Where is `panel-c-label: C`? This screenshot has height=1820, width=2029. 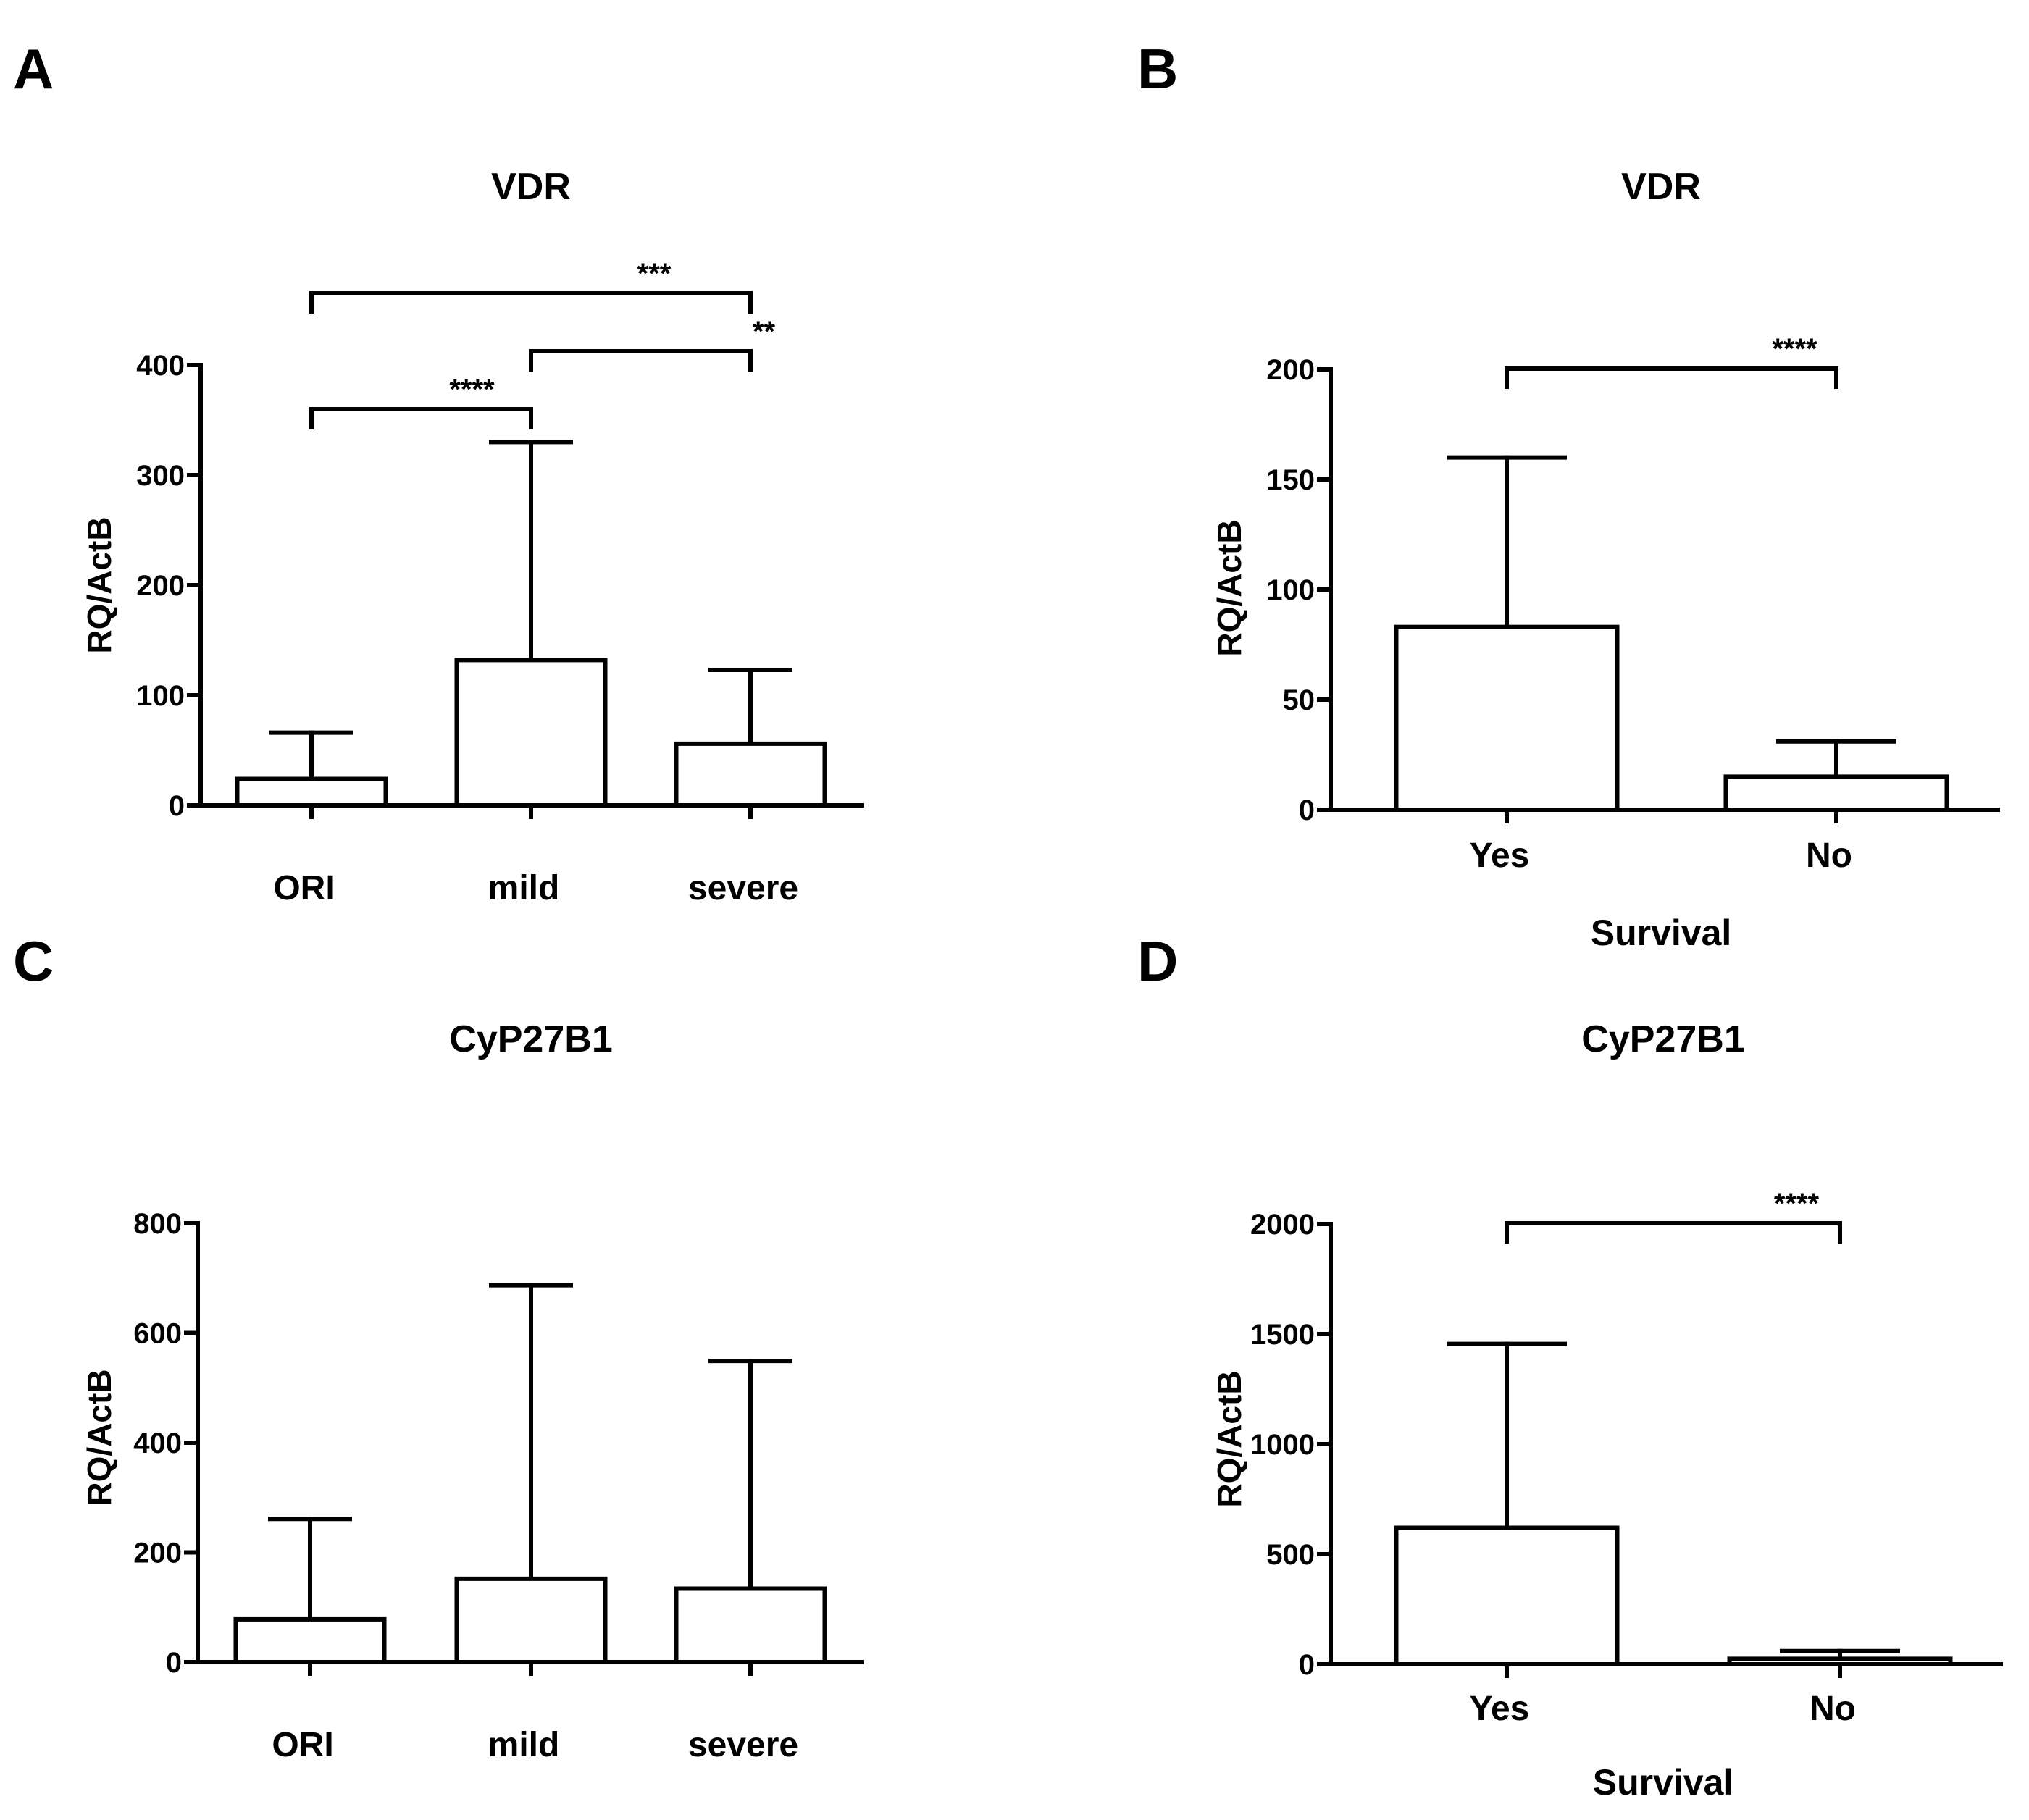
panel-c-label: C is located at coordinates (33, 961).